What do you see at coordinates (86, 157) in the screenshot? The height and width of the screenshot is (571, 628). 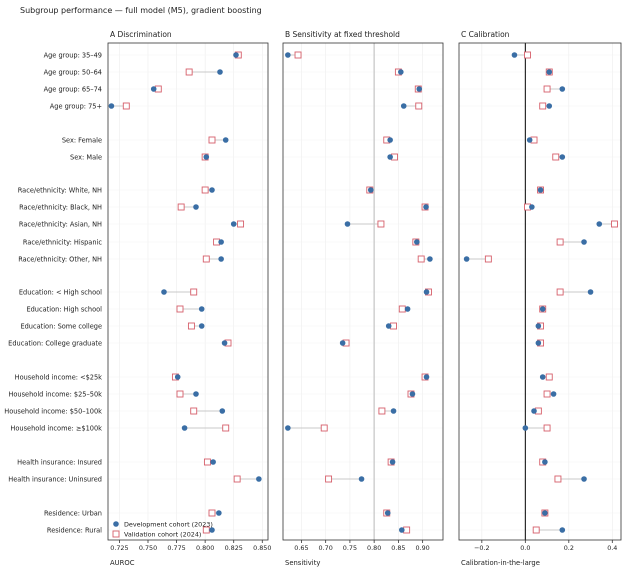 I see `row-label: Sex: Male` at bounding box center [86, 157].